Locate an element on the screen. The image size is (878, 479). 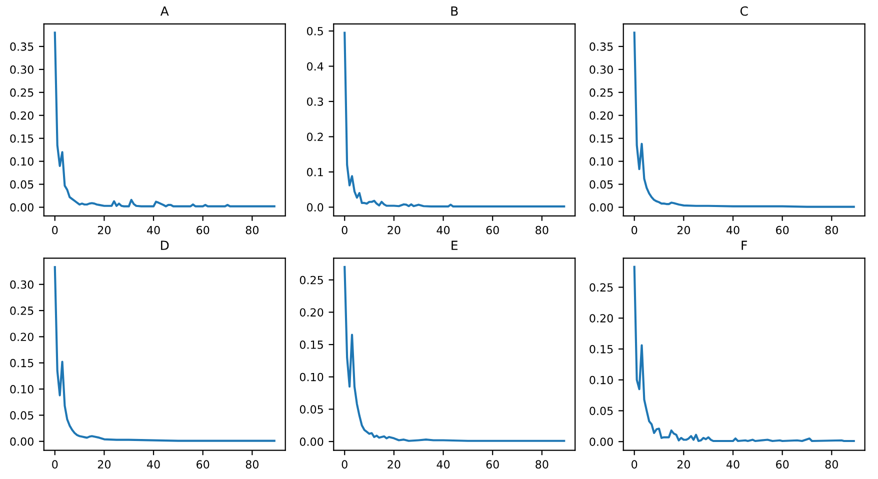
chart-title: C is located at coordinates (744, 11).